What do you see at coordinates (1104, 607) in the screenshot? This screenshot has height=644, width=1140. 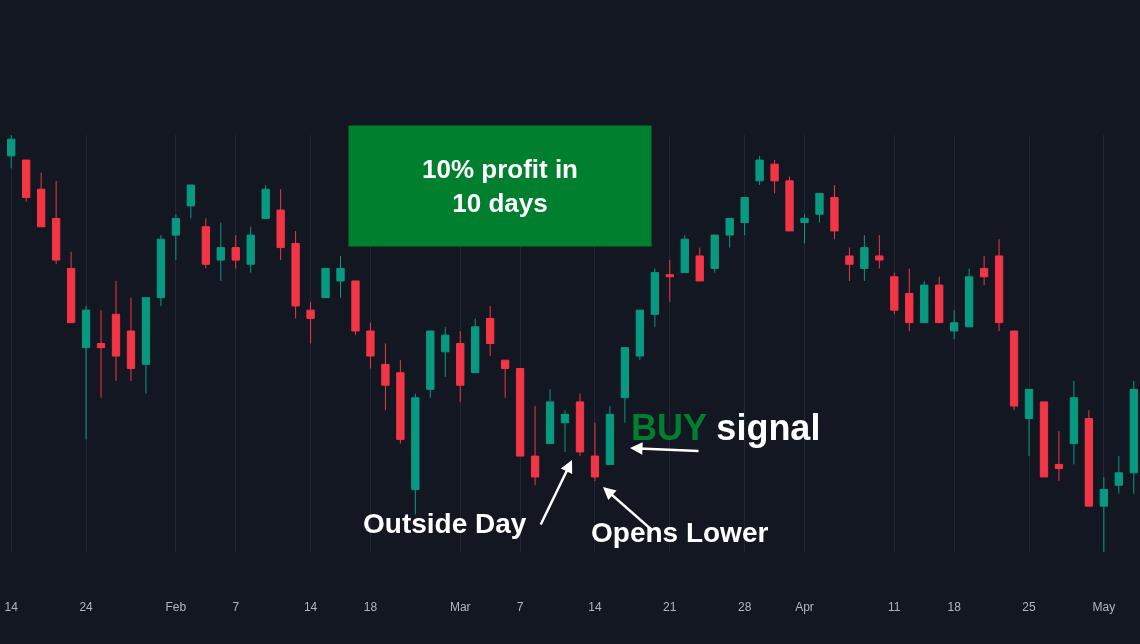 I see `x-tick-label: May` at bounding box center [1104, 607].